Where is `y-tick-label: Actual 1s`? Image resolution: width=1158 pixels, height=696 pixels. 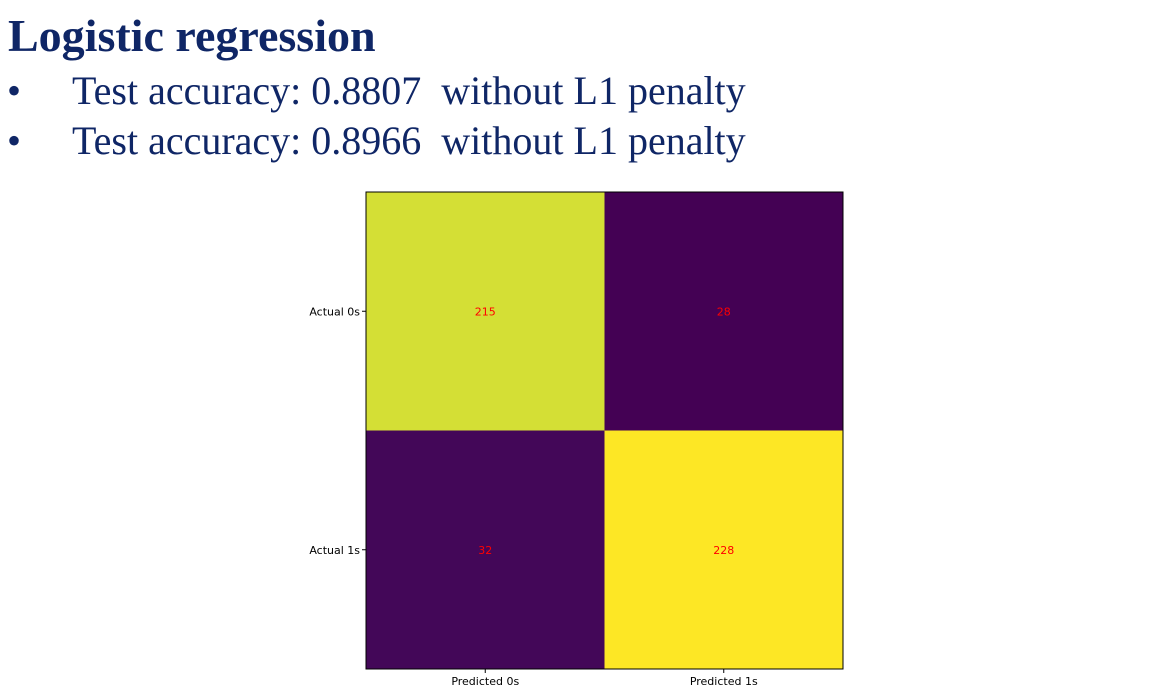 y-tick-label: Actual 1s is located at coordinates (334, 550).